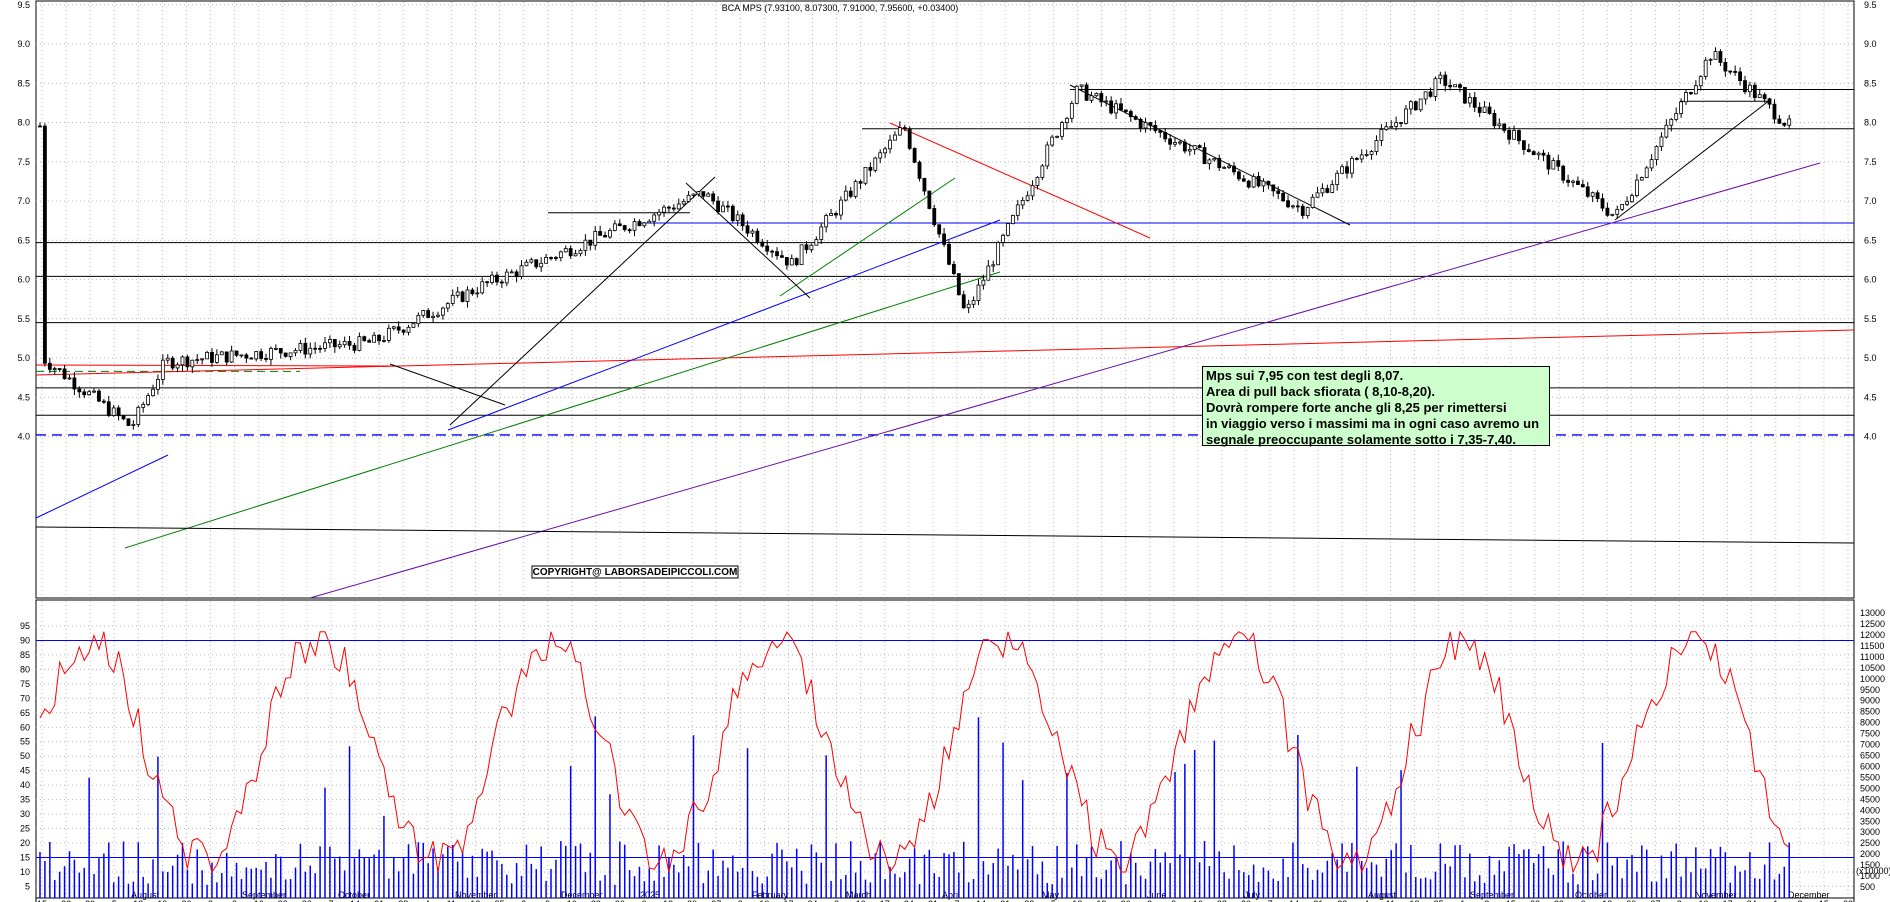 This screenshot has height=902, width=1890. What do you see at coordinates (1294, 900) in the screenshot?
I see `x-tick-label: 14` at bounding box center [1294, 900].